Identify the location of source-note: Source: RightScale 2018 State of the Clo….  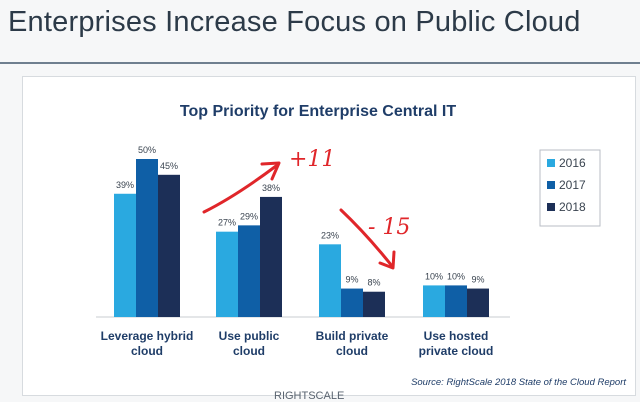
(518, 382).